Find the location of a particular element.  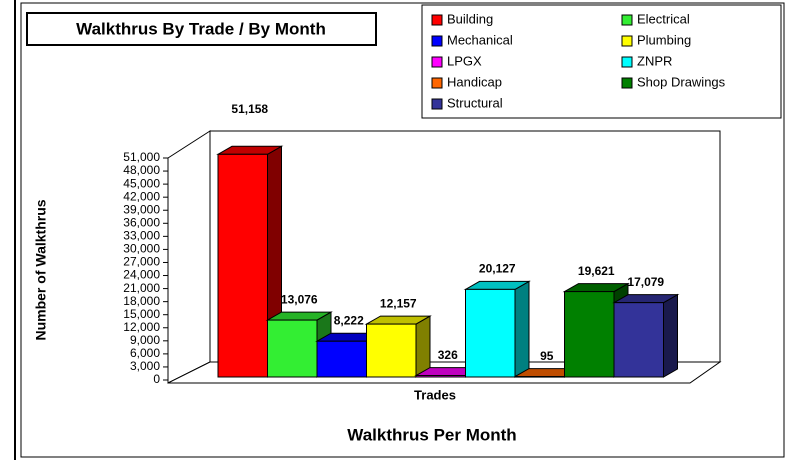

y-tick-label: 15,000 is located at coordinates (141, 314).